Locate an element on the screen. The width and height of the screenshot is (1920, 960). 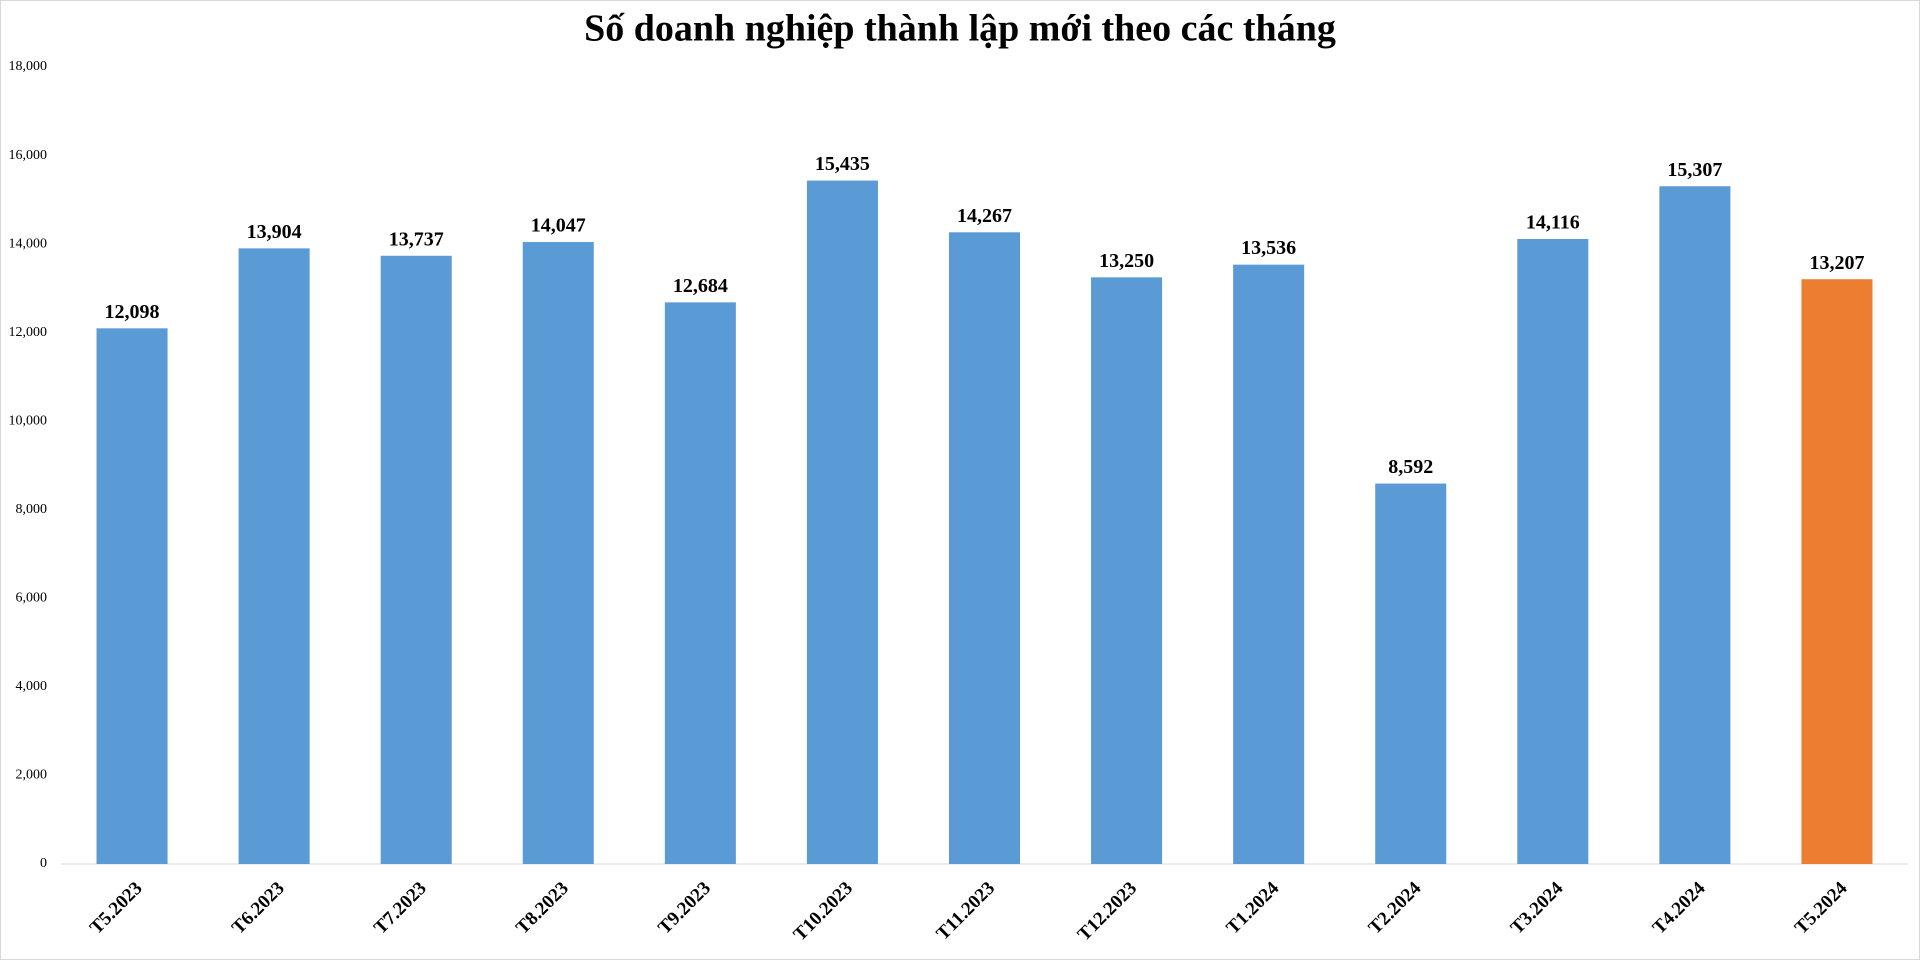
value-label: 13,250 is located at coordinates (1126, 261).